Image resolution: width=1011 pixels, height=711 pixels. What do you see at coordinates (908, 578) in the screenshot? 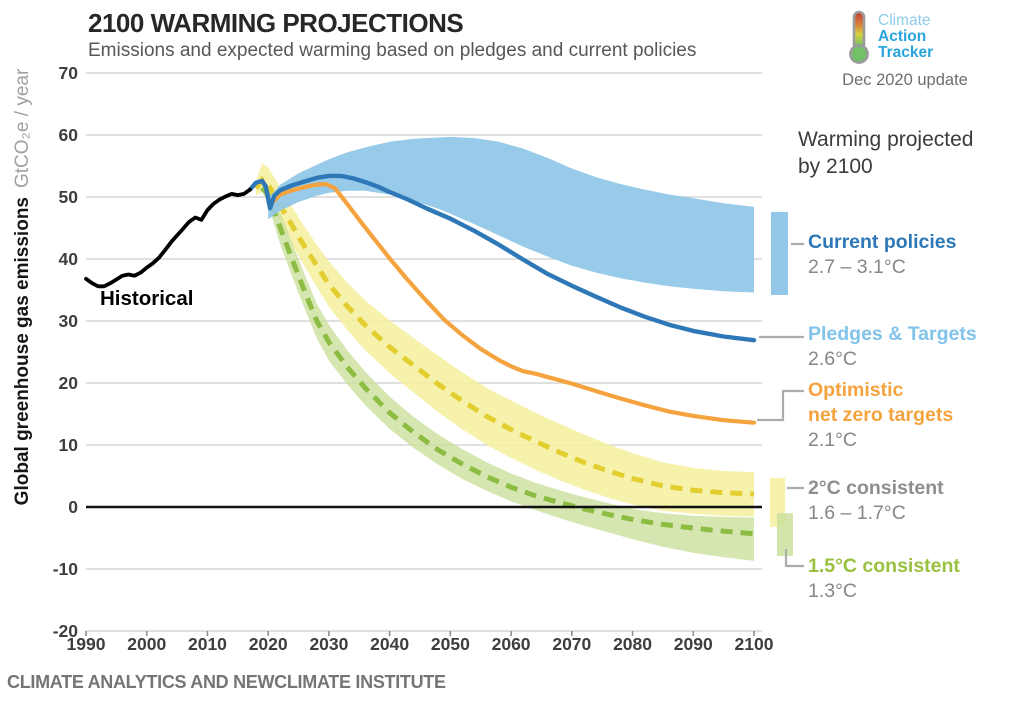
I see `legend-item-1-5c-consistent: 1.5°C consistent 1.3°C` at bounding box center [908, 578].